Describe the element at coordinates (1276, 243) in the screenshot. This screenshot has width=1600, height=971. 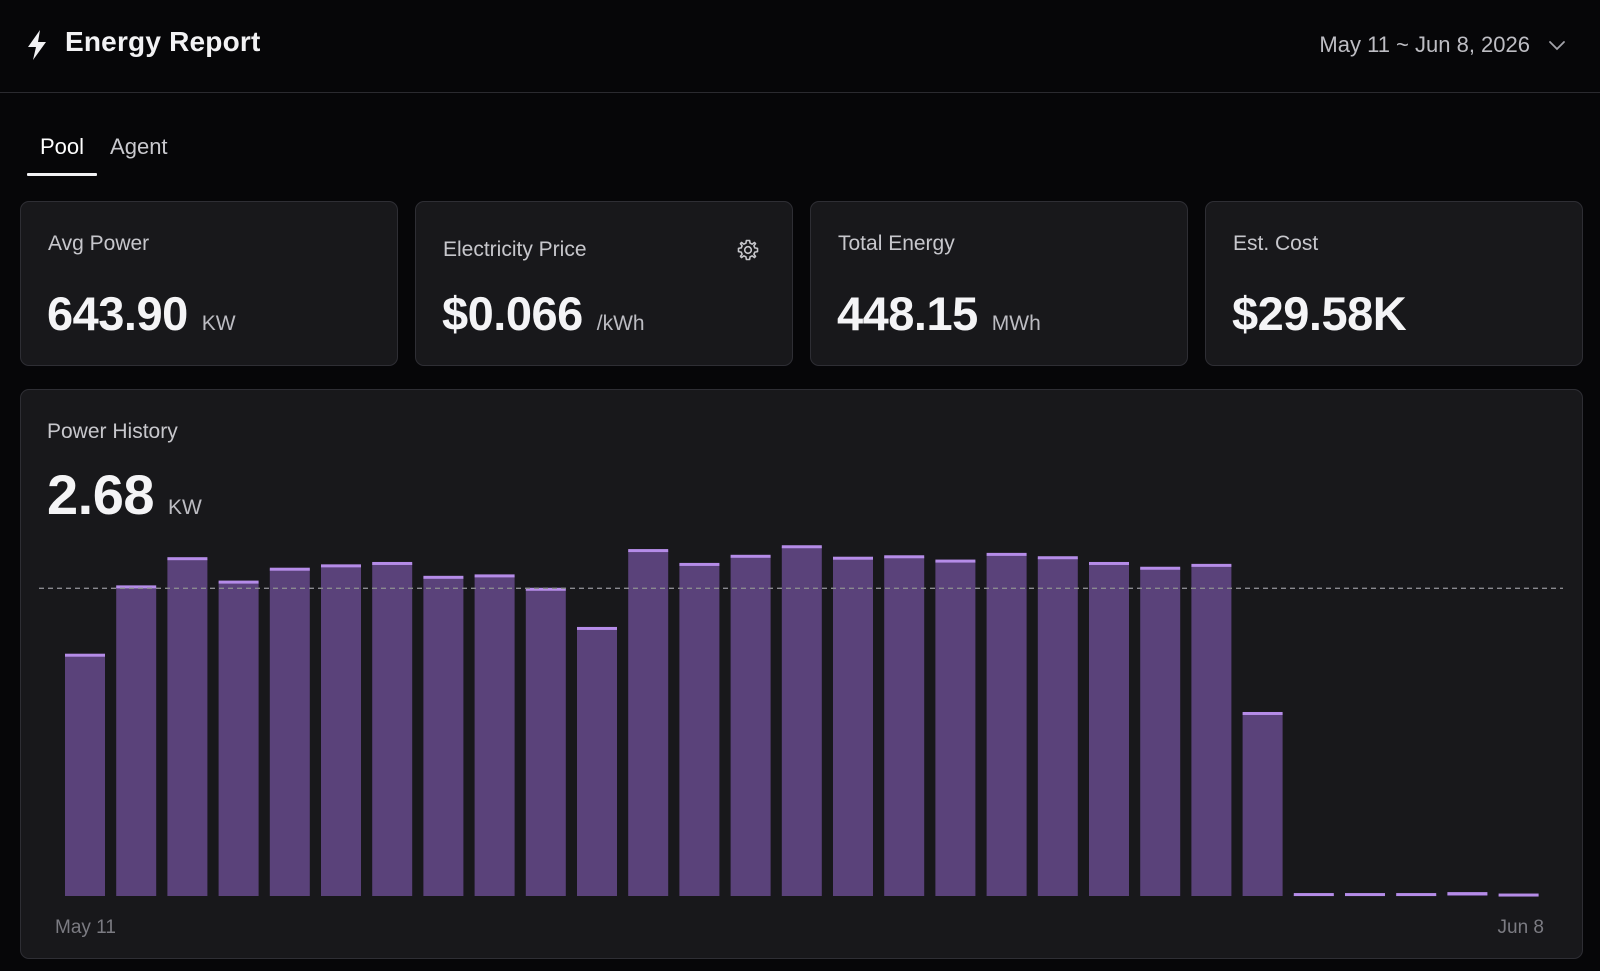
I see `card-label: Est. Cost` at that location.